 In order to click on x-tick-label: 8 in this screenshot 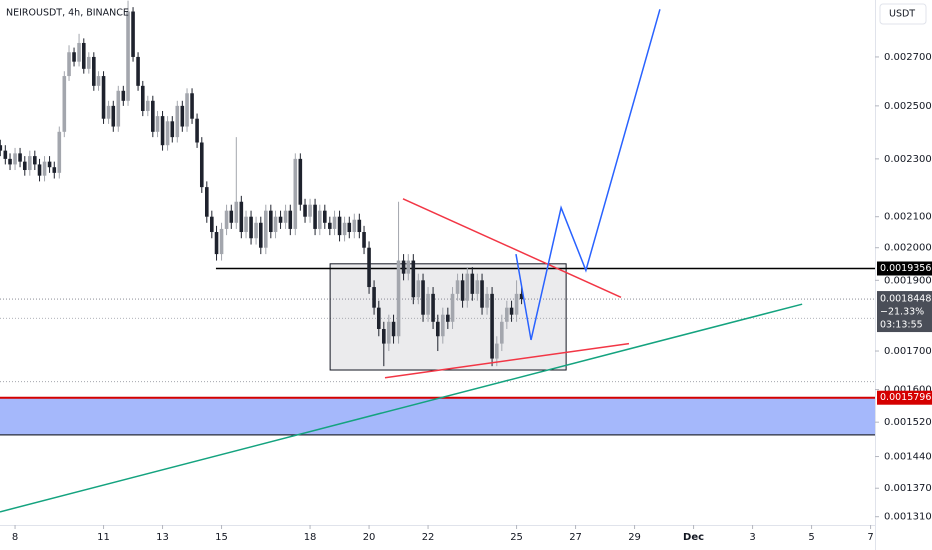, I will do `click(15, 537)`.